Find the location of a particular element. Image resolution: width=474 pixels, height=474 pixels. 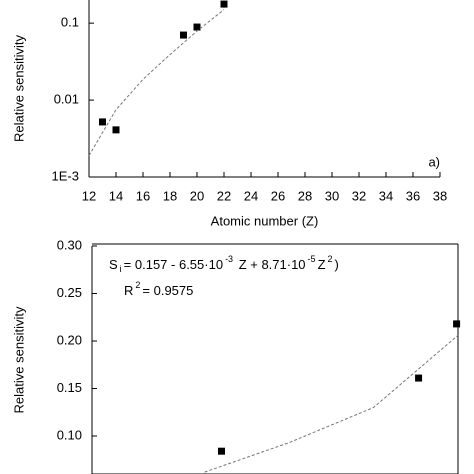

y-tick-label: 0.25 is located at coordinates (69, 292).